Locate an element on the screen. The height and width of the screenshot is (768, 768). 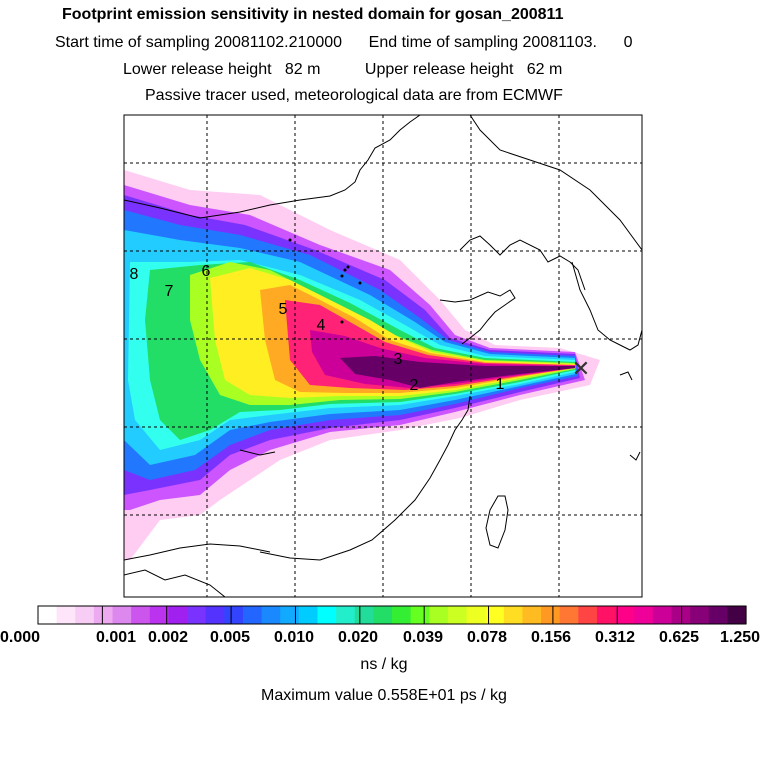
colorbar-label: 0.000 is located at coordinates (20, 637).